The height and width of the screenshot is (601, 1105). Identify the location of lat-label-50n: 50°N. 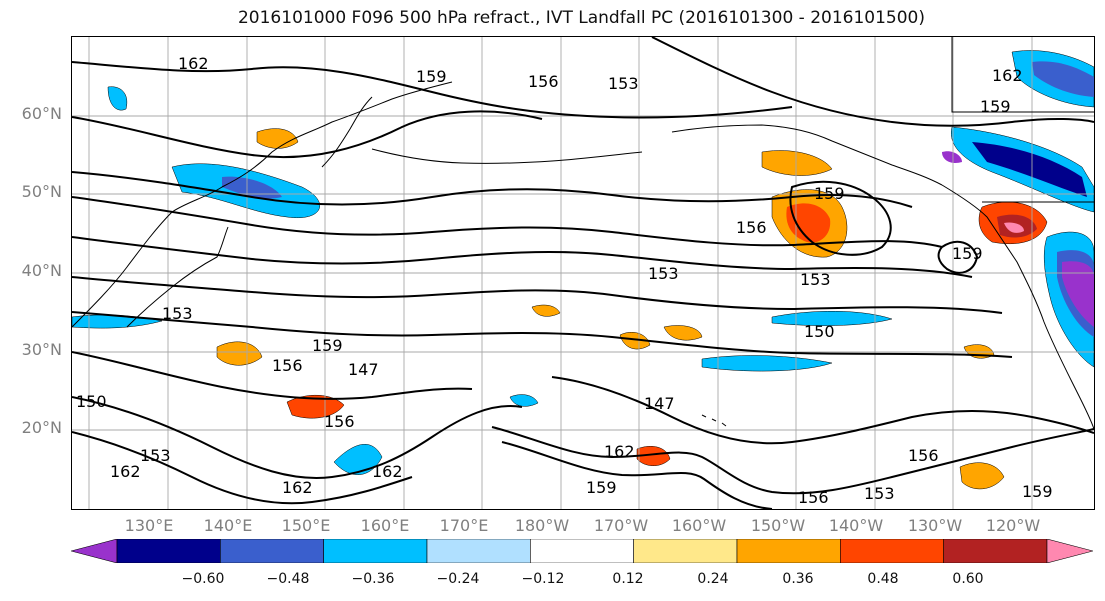
(41, 191).